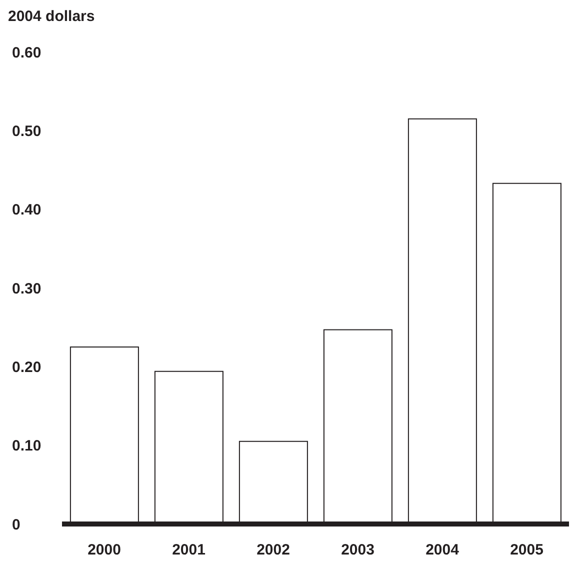 The height and width of the screenshot is (572, 577). Describe the element at coordinates (27, 367) in the screenshot. I see `y-tick-label: 0.20` at that location.